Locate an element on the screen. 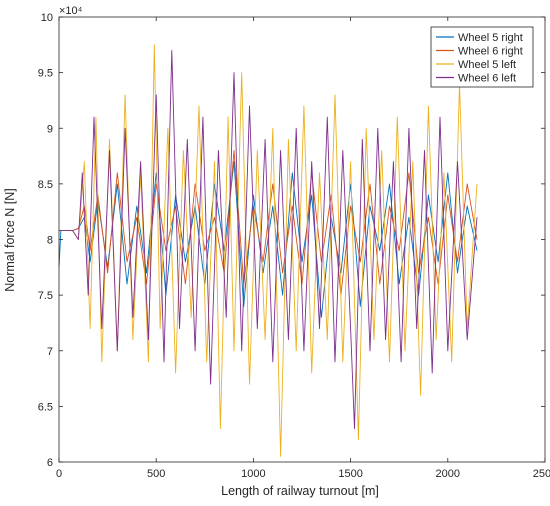  x-tick-label: 1000 is located at coordinates (253, 474).